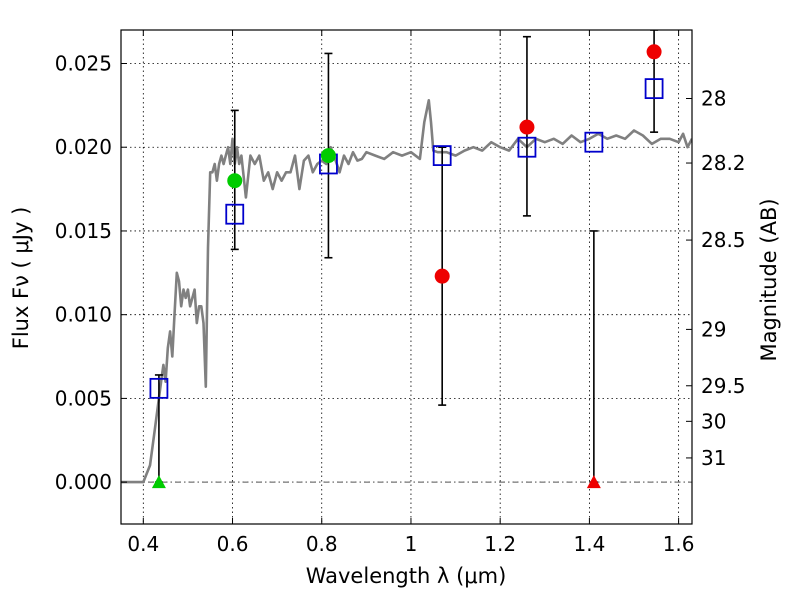 The width and height of the screenshot is (800, 600). What do you see at coordinates (411, 544) in the screenshot?
I see `x-tick-label: 1` at bounding box center [411, 544].